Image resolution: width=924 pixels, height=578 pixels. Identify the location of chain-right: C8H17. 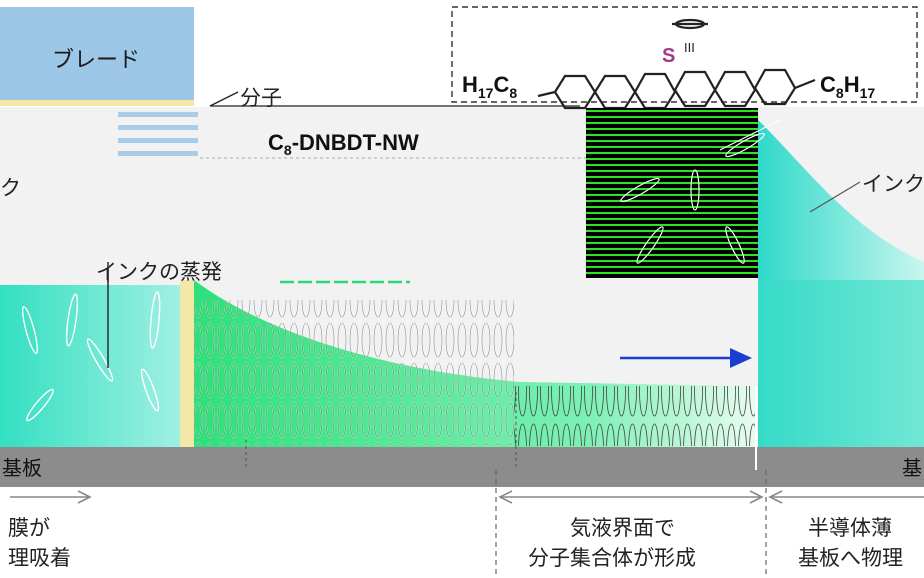
(847, 86).